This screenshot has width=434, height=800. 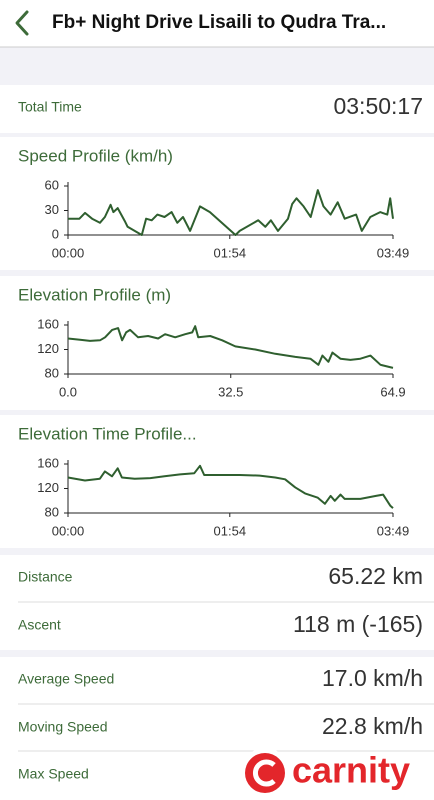 I want to click on y-tick-label: 30, so click(x=52, y=209).